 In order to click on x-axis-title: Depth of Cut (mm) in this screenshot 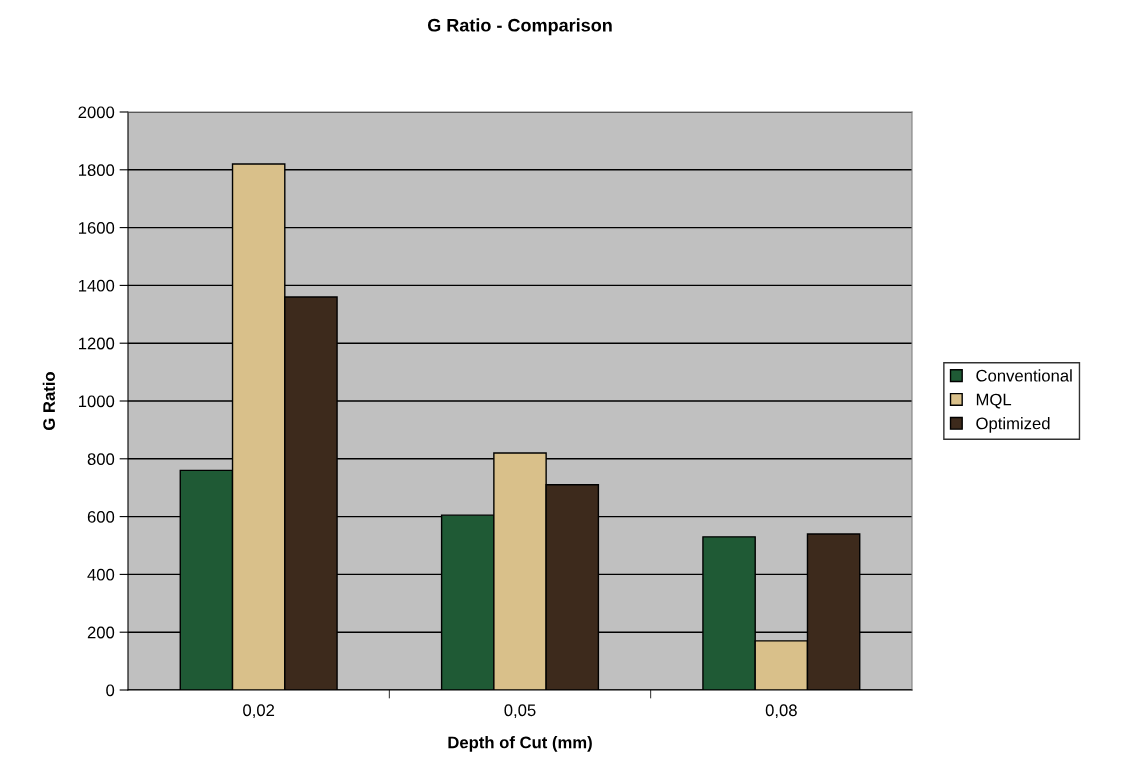, I will do `click(520, 744)`.